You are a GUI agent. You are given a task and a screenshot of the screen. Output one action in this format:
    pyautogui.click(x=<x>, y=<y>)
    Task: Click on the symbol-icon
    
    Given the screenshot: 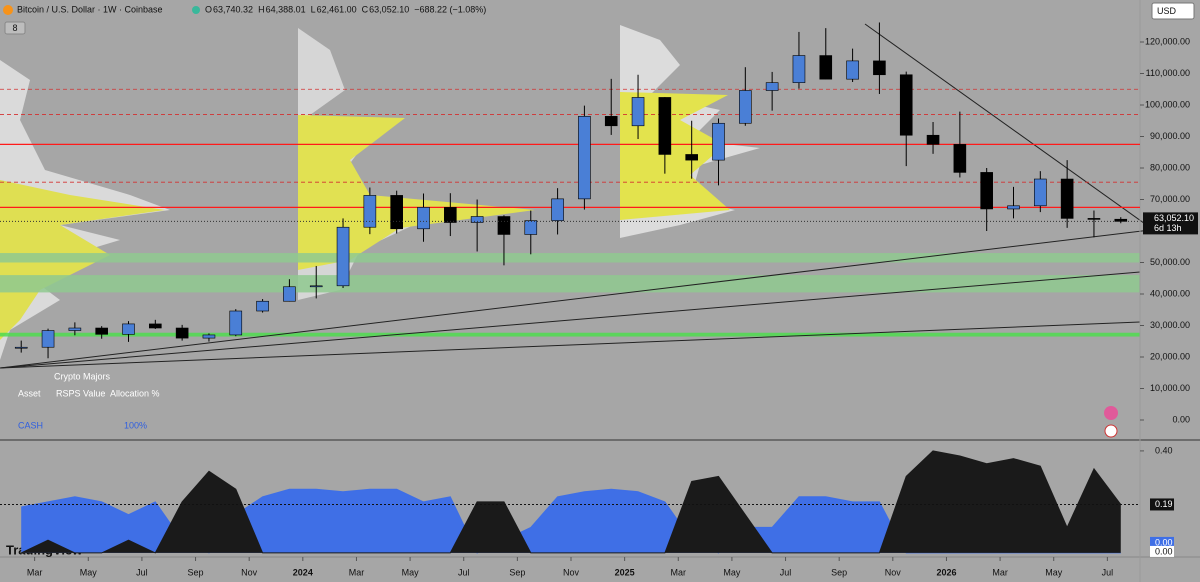 What is the action you would take?
    pyautogui.click(x=8, y=10)
    